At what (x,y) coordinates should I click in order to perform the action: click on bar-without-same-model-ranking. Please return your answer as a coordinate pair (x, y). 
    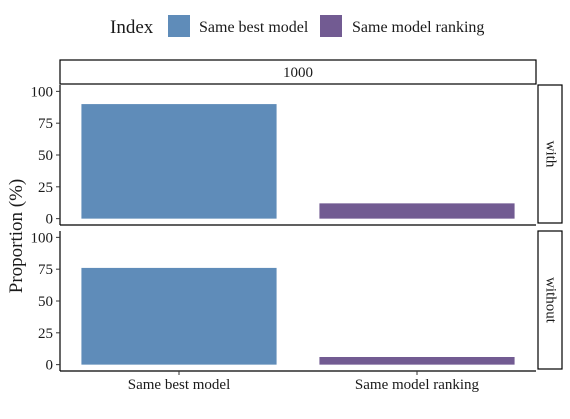
    Looking at the image, I should click on (417, 361).